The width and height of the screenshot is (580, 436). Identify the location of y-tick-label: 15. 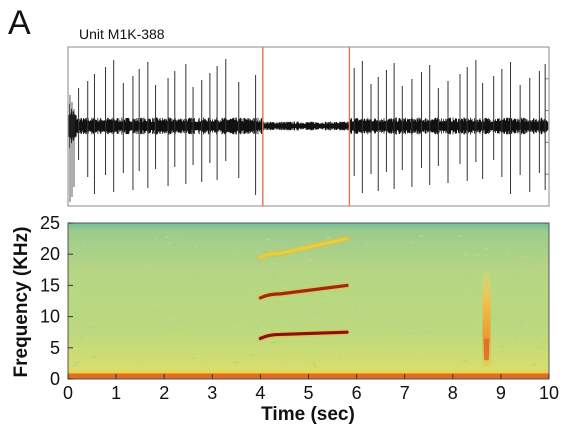
(50, 285).